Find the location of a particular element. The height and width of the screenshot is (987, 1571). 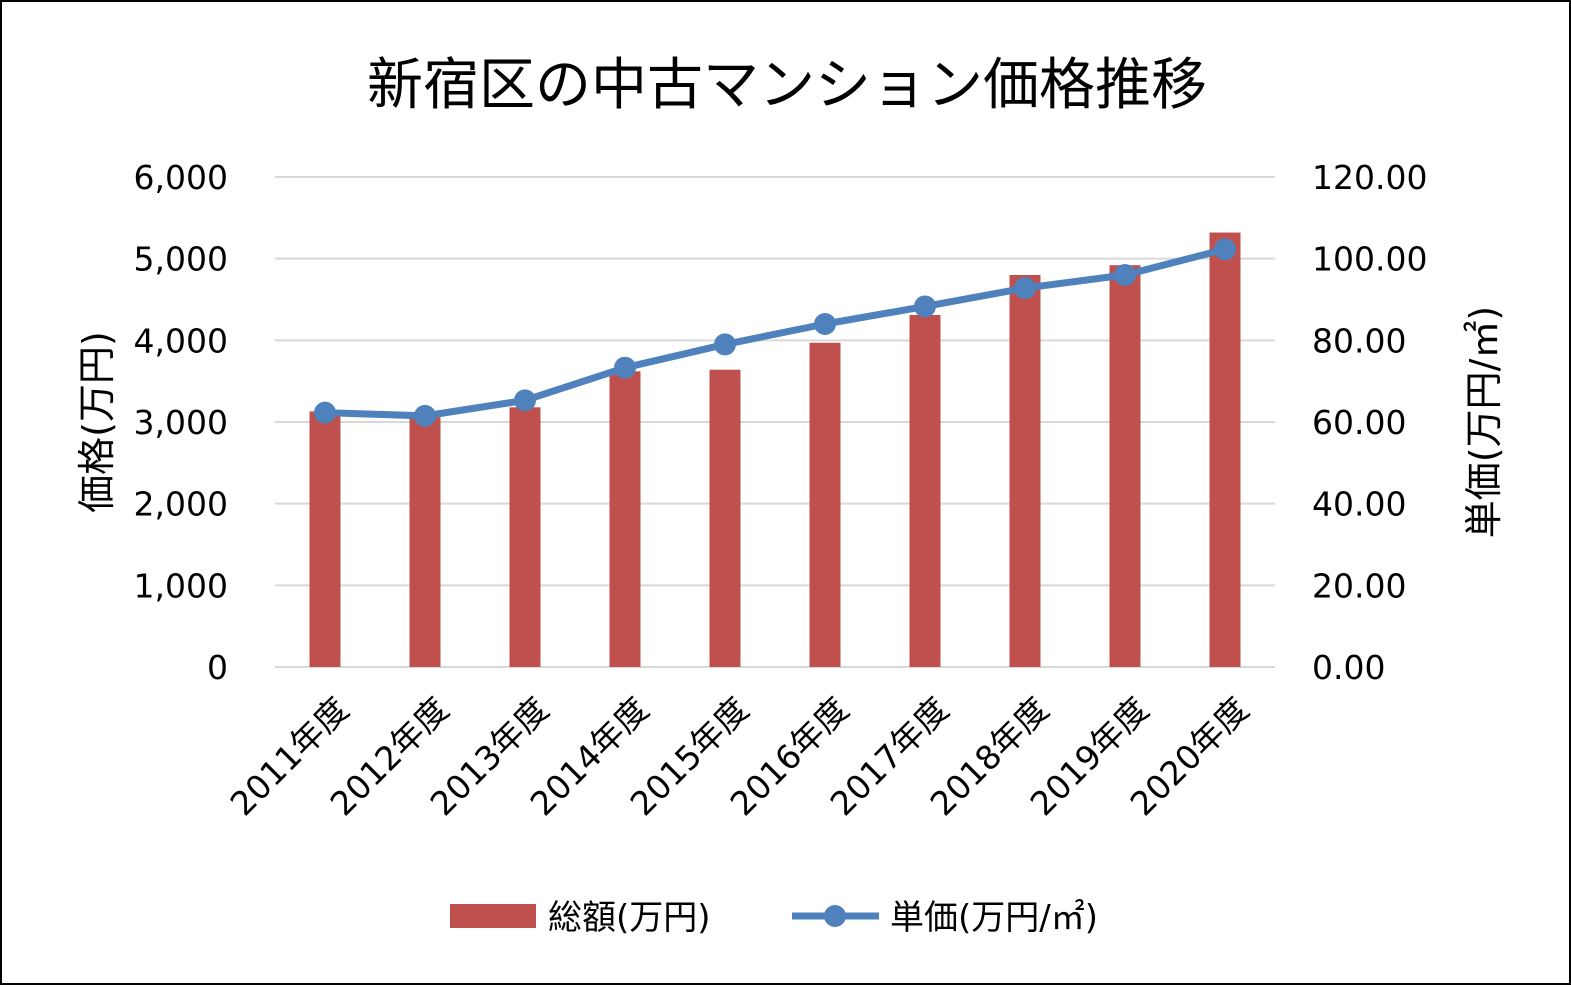

unit-price-point-2014年度 is located at coordinates (625, 367).